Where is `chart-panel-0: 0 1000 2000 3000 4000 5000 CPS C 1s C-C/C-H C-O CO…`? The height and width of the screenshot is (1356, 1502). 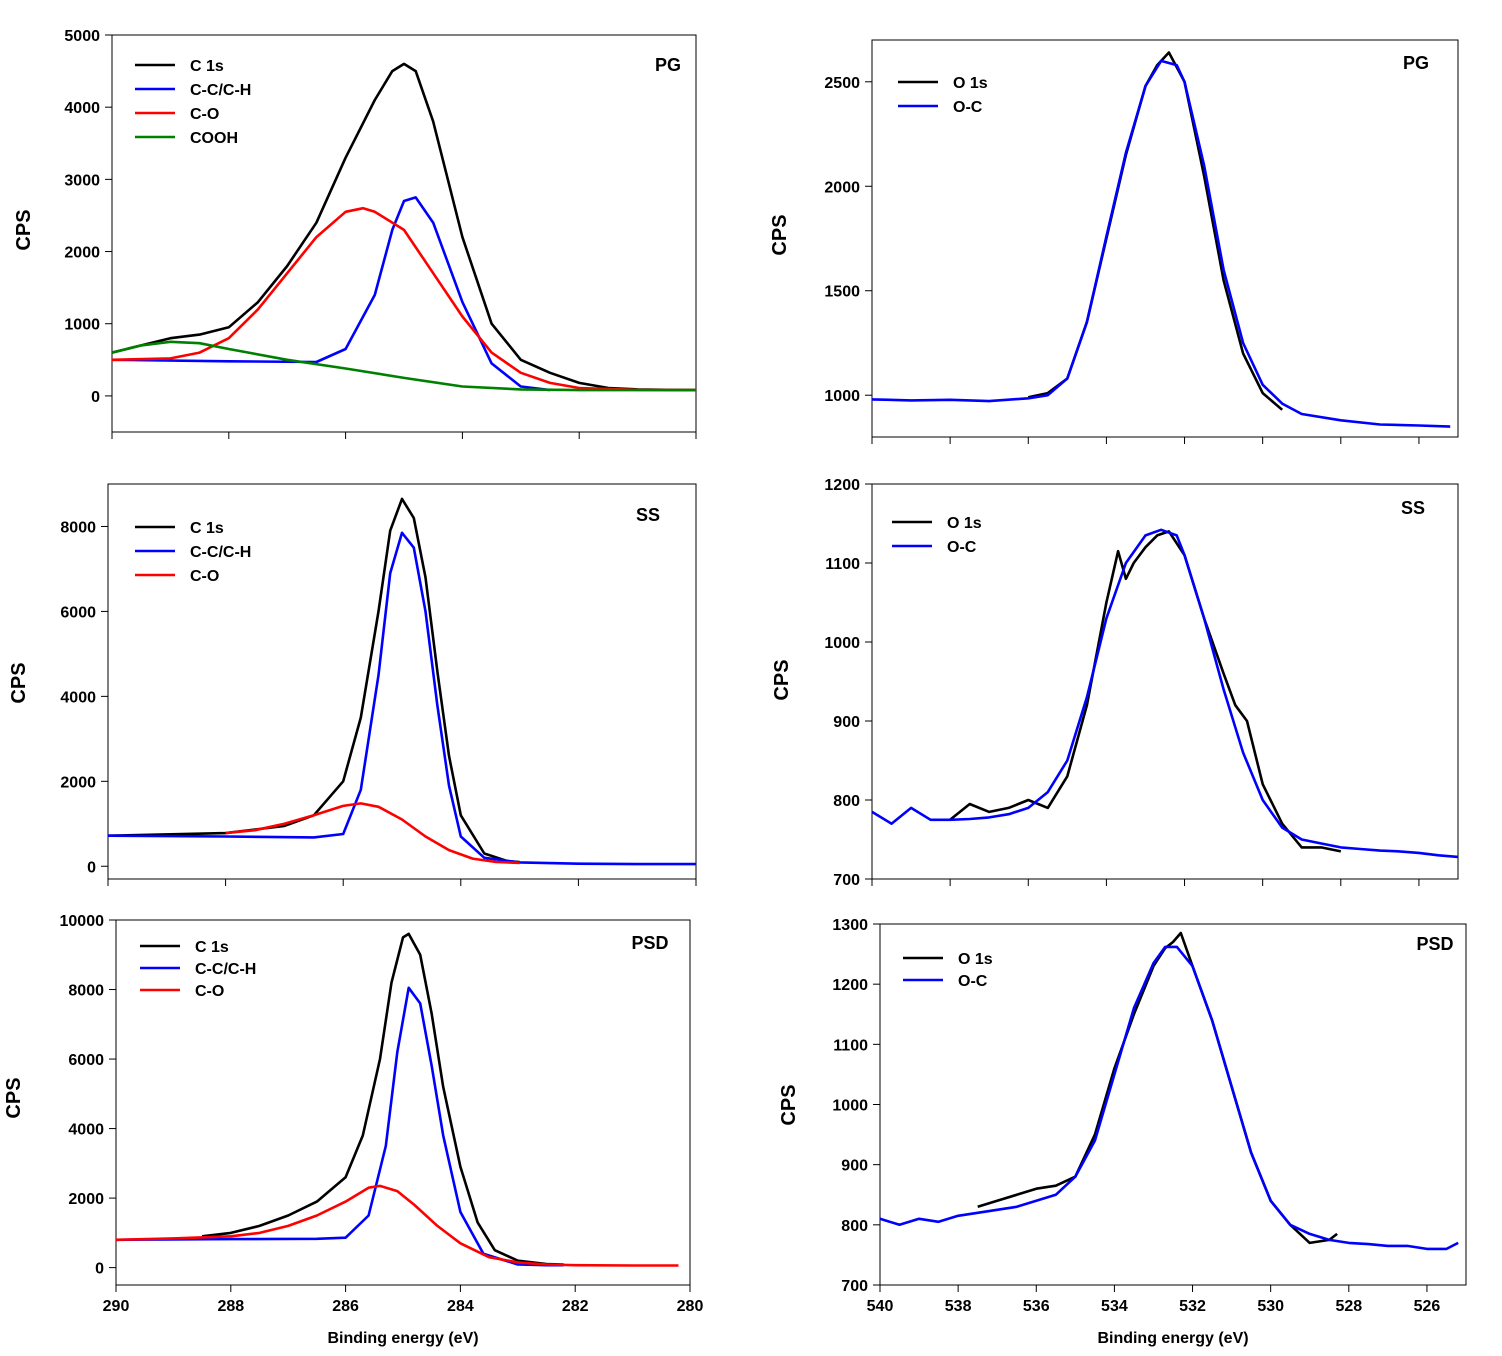
chart-panel-0: 0 1000 2000 3000 4000 5000 CPS C 1s C-C/C-H C-O CO… is located at coordinates (355, 233).